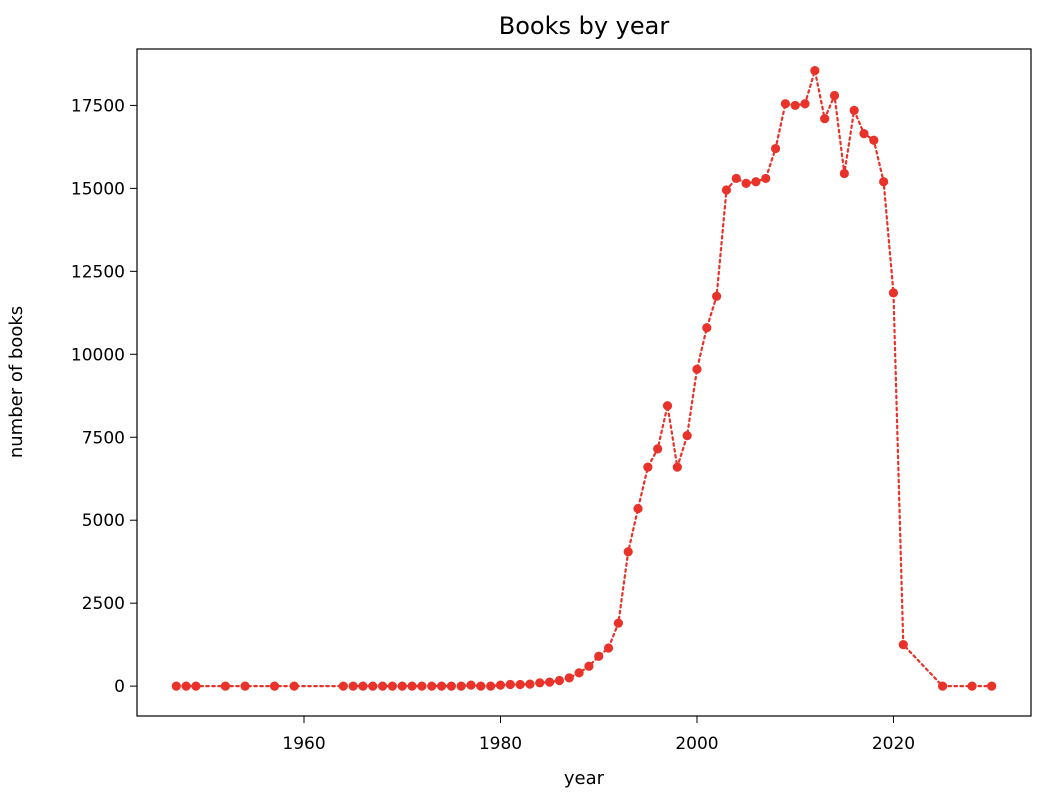 Image resolution: width=1046 pixels, height=798 pixels. I want to click on x-tick-label: 2000, so click(696, 744).